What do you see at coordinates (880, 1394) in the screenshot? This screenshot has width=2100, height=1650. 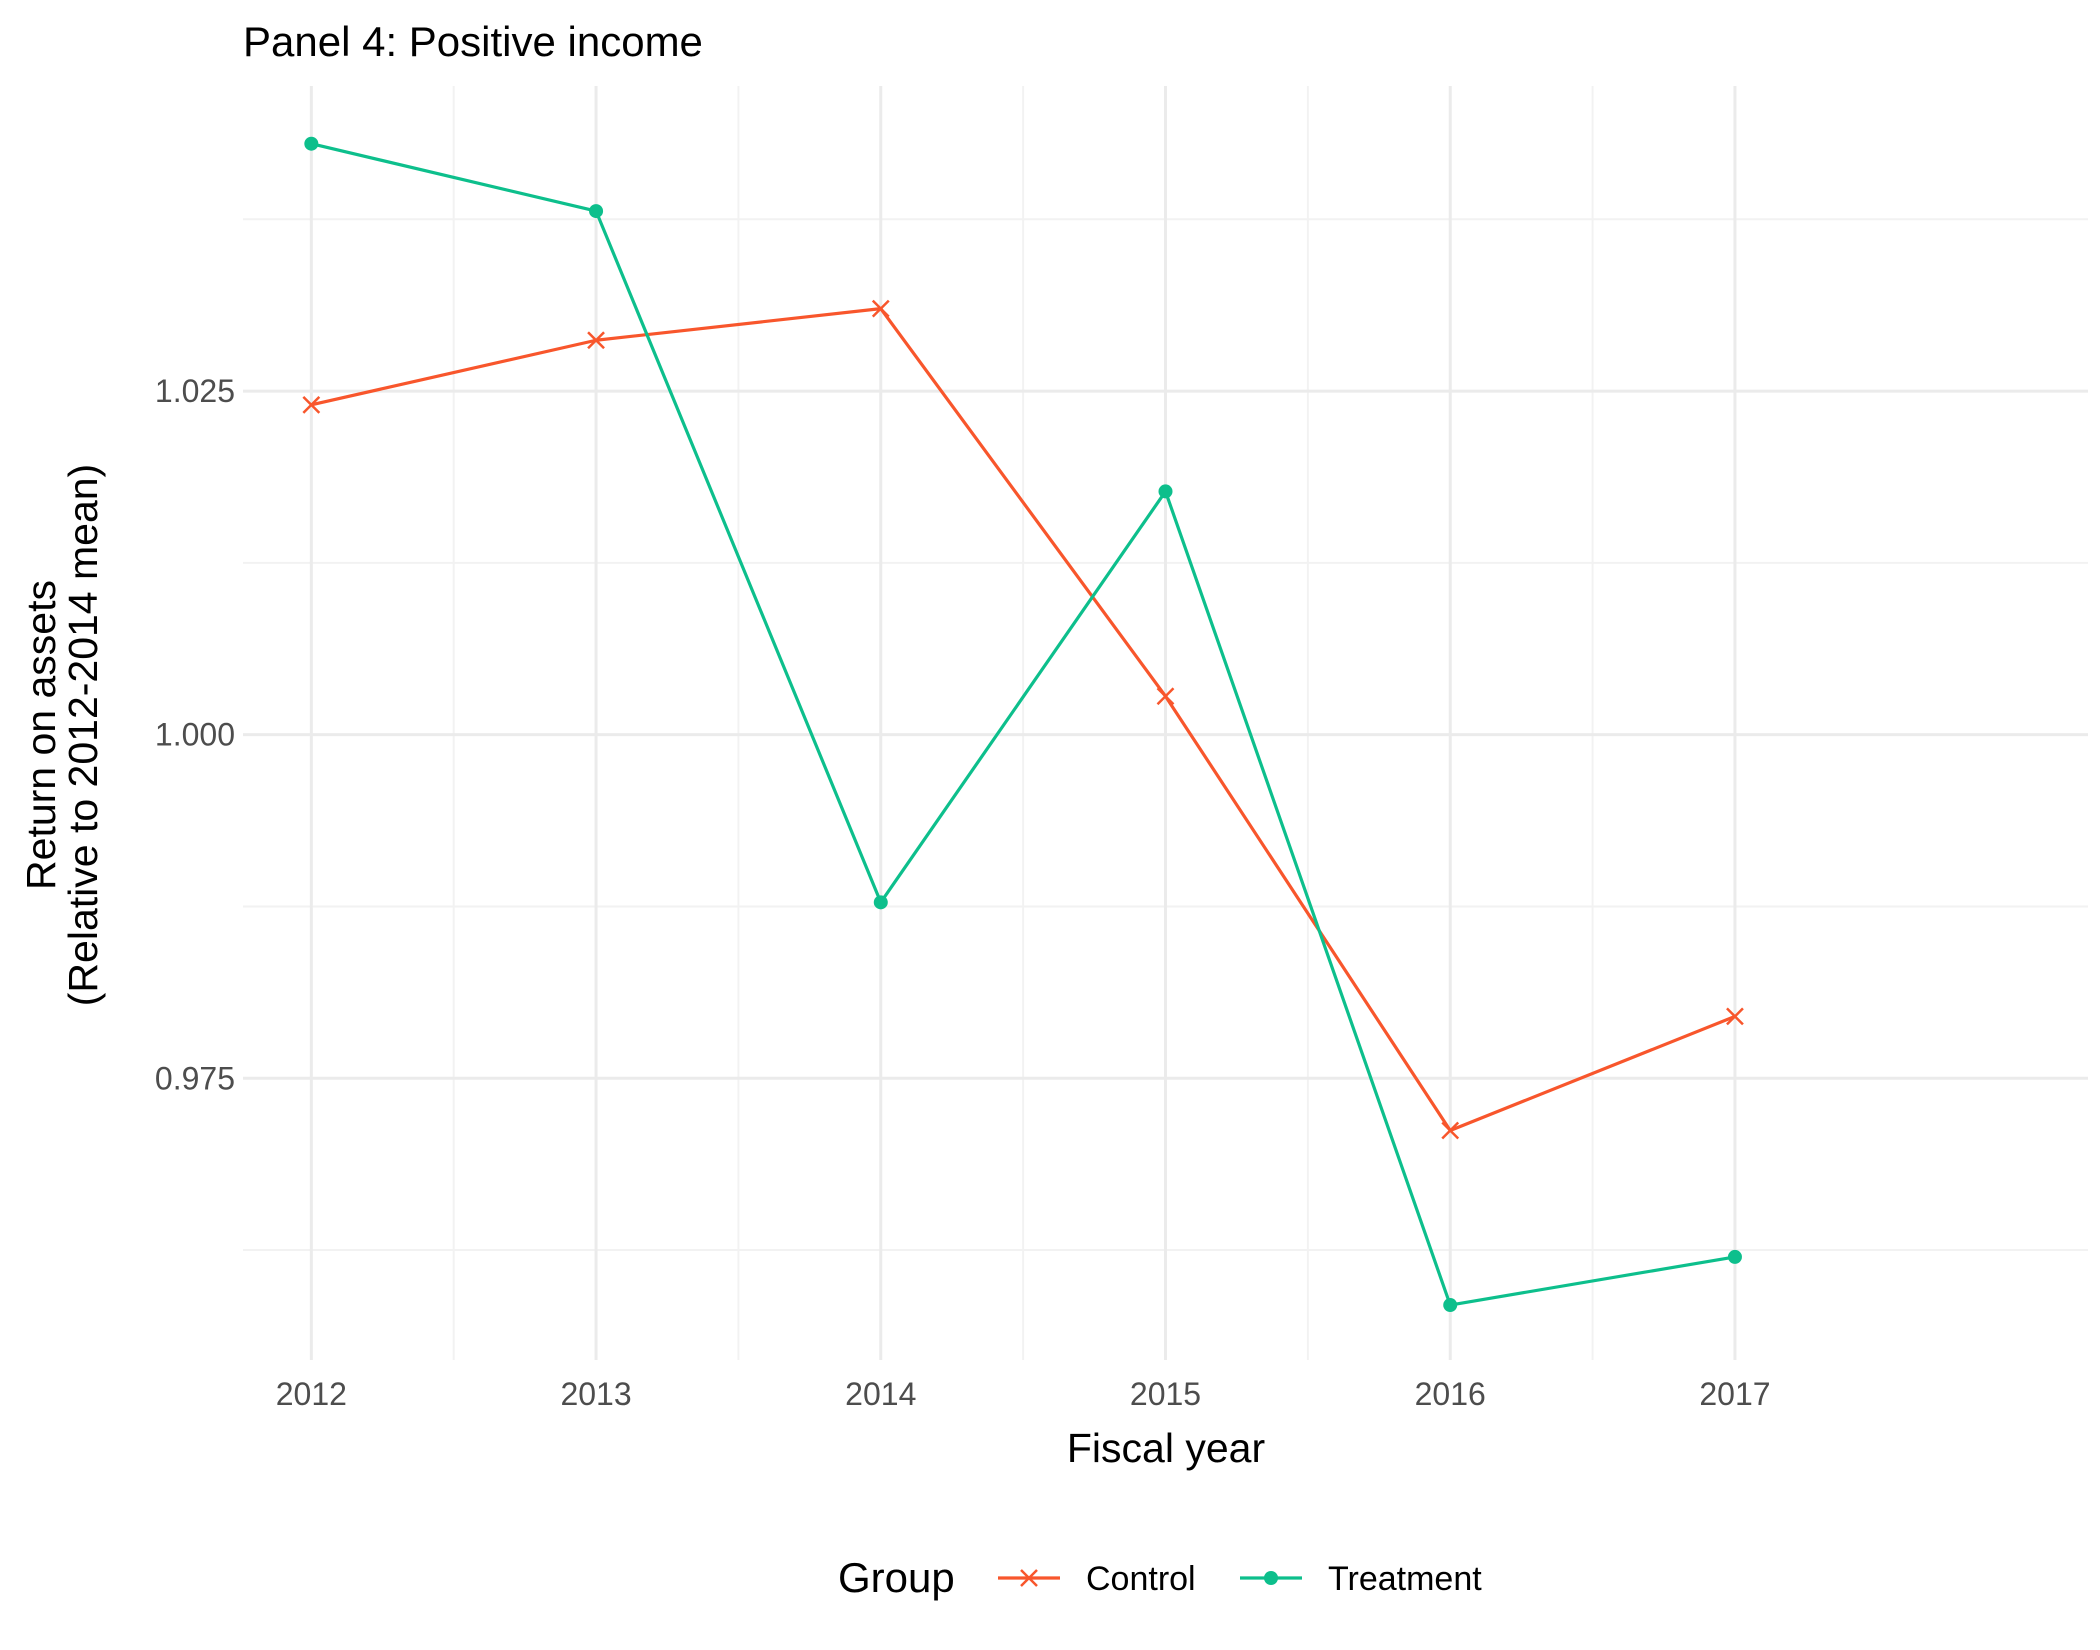 I see `x-tick-label: 2014` at bounding box center [880, 1394].